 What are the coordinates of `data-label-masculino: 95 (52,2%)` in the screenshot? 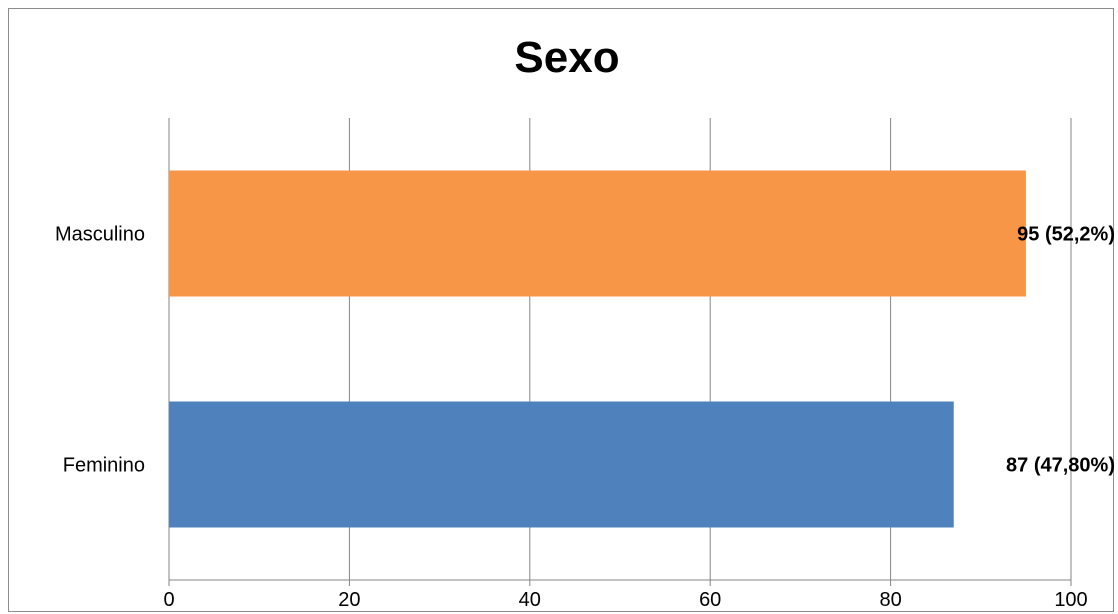 It's located at (1066, 235).